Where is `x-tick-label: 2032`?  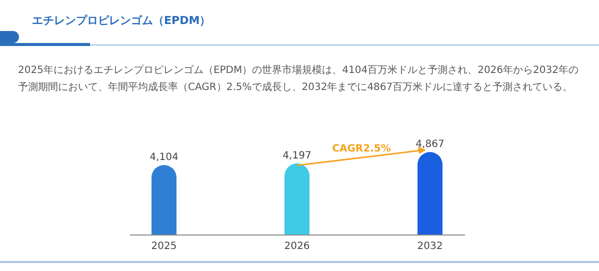
x-tick-label: 2032 is located at coordinates (430, 246).